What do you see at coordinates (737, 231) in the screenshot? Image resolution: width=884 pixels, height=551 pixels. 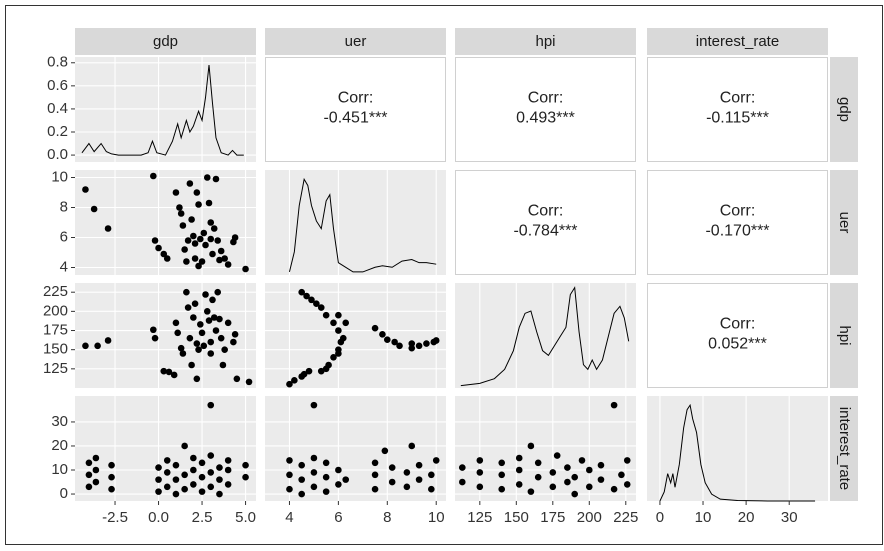 I see `correlation-value: -0.170***` at bounding box center [737, 231].